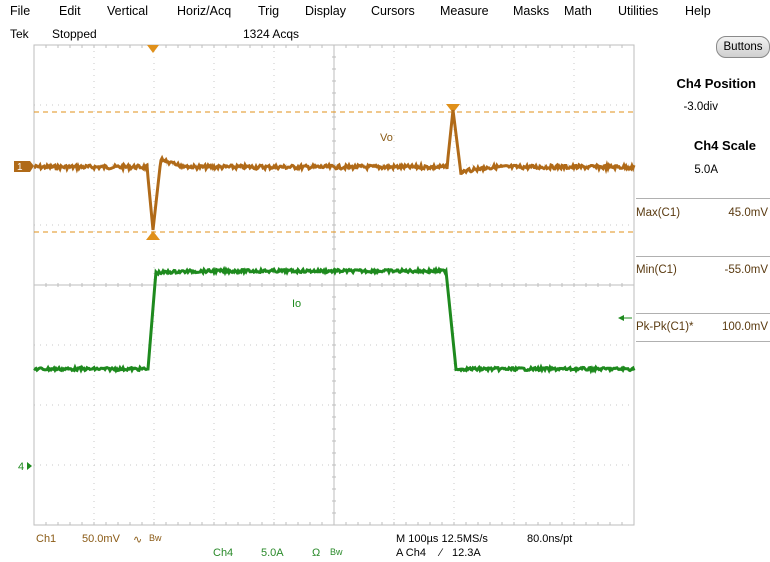 Image resolution: width=770 pixels, height=562 pixels. I want to click on buttons-button: Buttons, so click(743, 47).